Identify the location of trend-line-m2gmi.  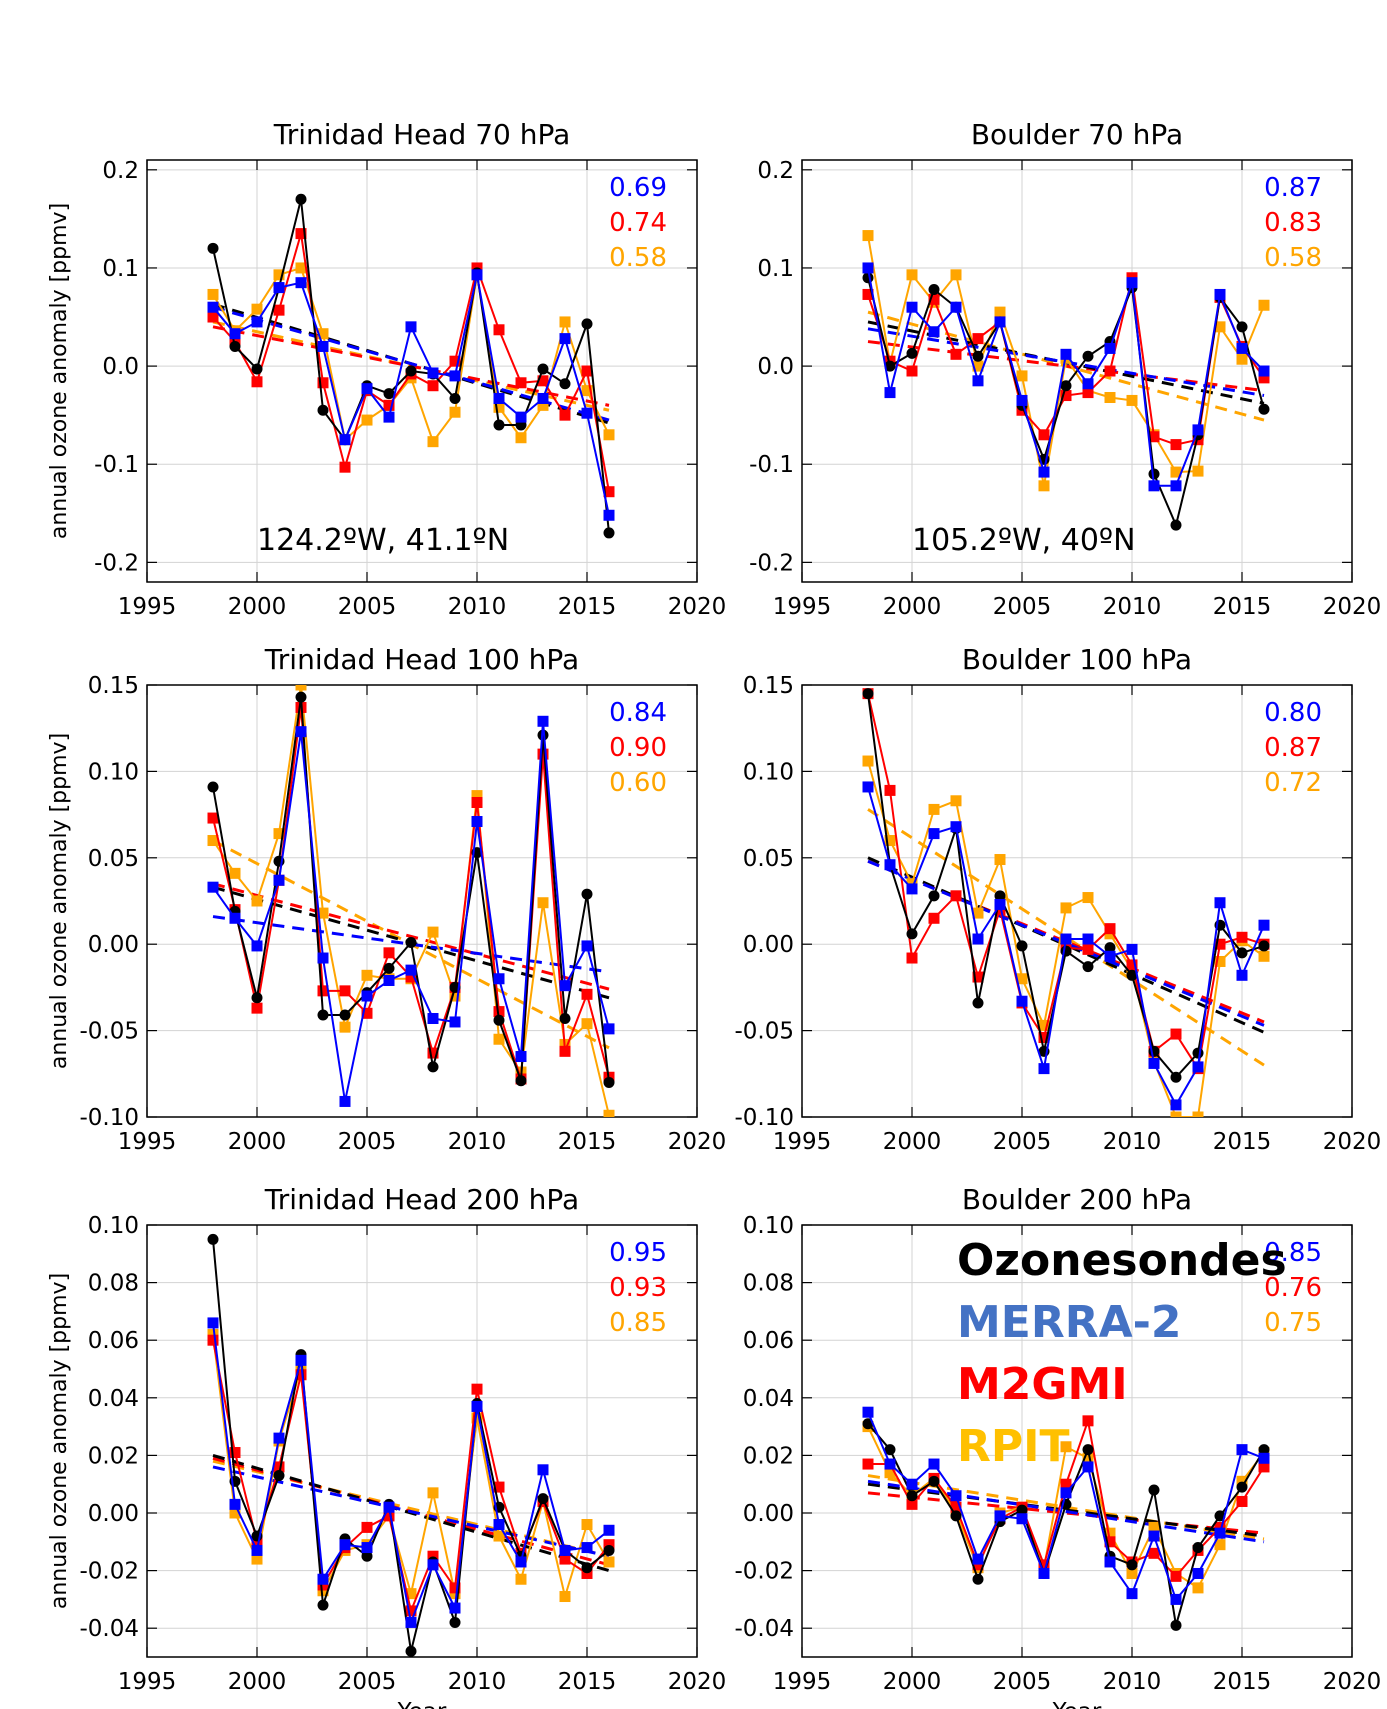
(411, 936).